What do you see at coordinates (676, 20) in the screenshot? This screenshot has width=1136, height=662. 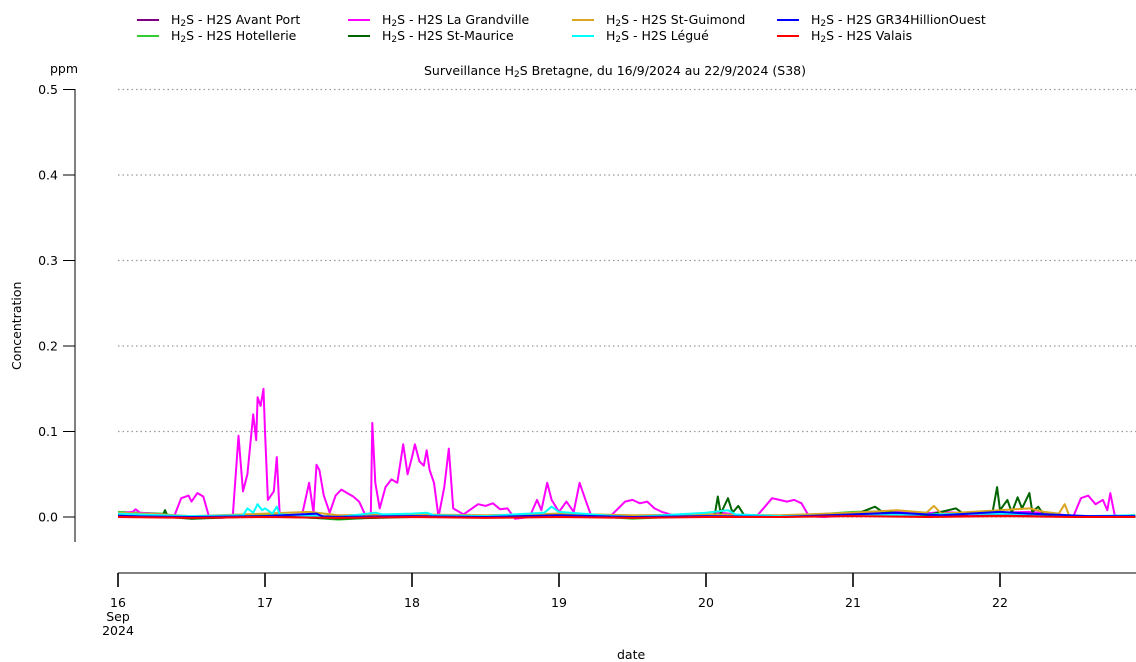 I see `legend-label: H2S - H2S St-Guimond` at bounding box center [676, 20].